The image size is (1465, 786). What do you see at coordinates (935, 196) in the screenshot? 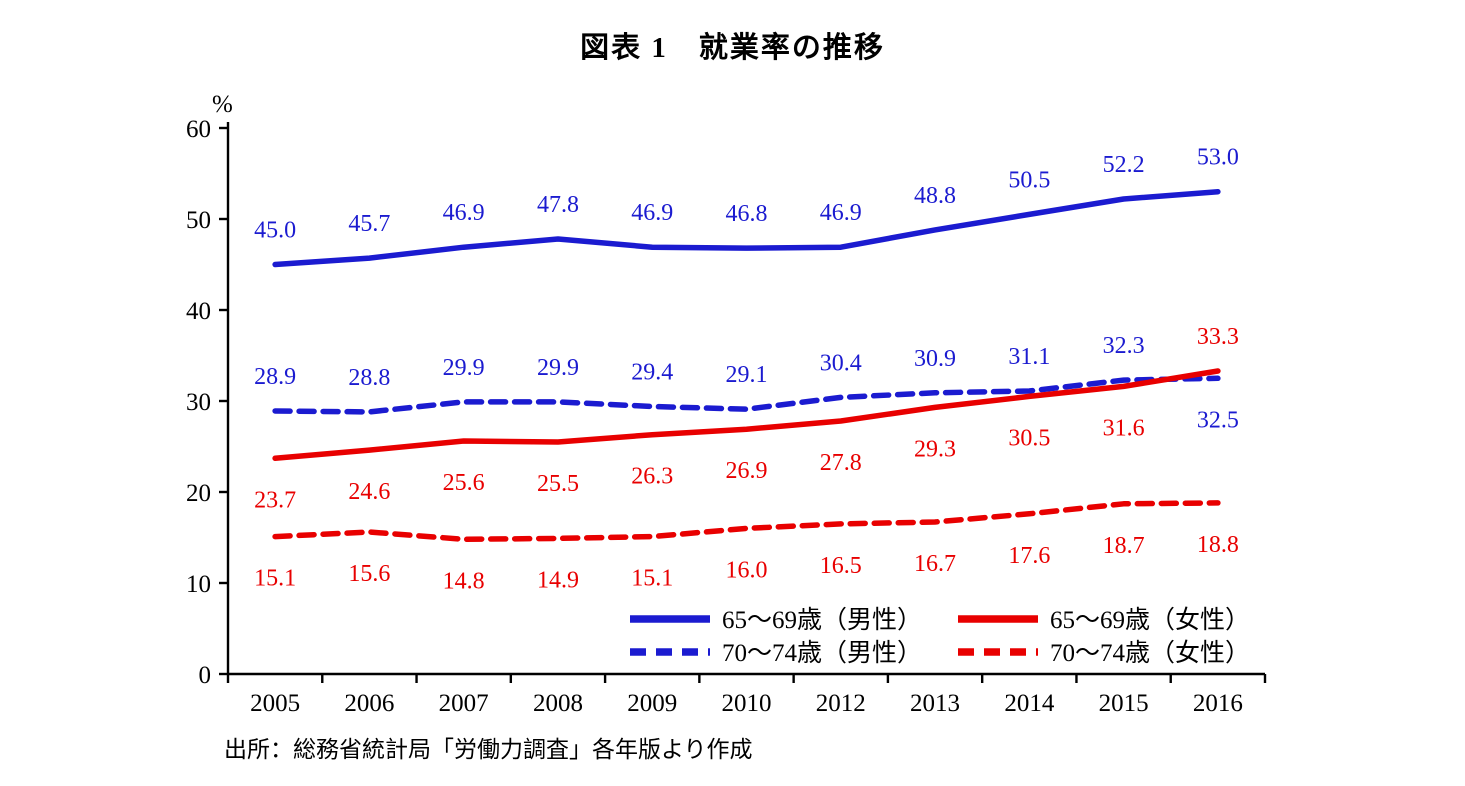
I see `data-label-series0-2013: 48.8` at bounding box center [935, 196].